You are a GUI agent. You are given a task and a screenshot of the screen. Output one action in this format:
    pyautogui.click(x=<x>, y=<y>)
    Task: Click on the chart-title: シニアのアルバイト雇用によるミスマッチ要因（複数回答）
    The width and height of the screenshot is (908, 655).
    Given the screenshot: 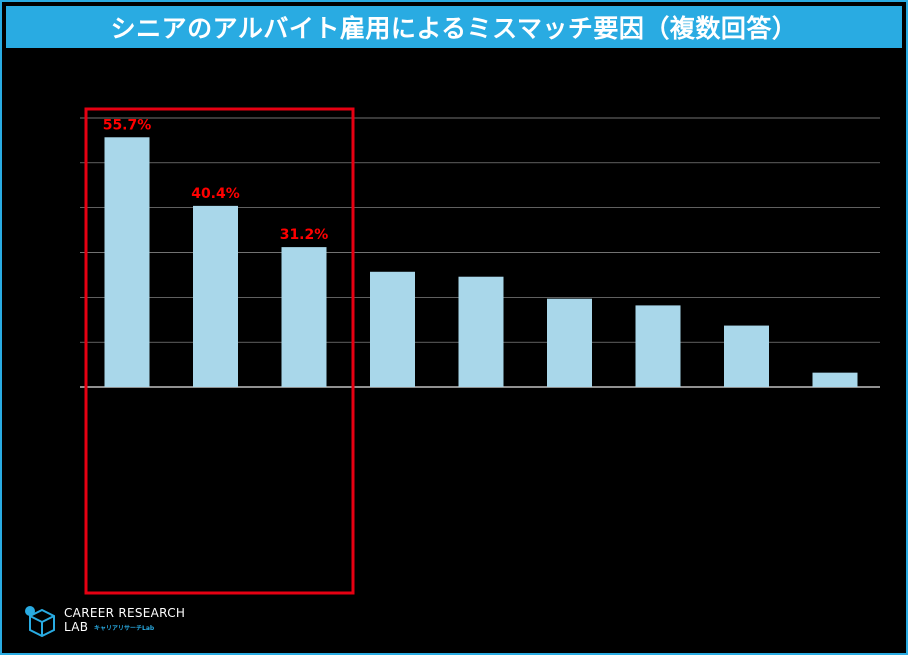 What is the action you would take?
    pyautogui.click(x=454, y=28)
    